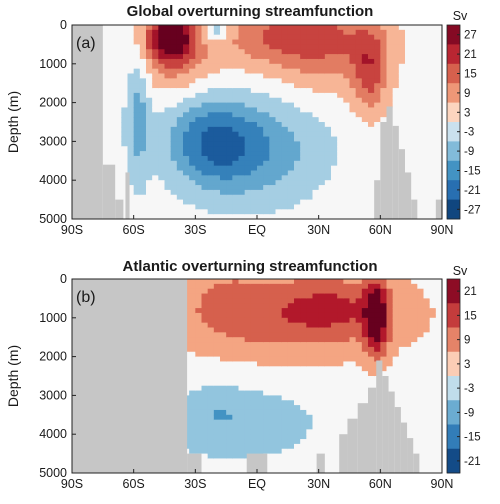 Image resolution: width=500 pixels, height=504 pixels. Describe the element at coordinates (395, 172) in the screenshot. I see `land-mask` at that location.